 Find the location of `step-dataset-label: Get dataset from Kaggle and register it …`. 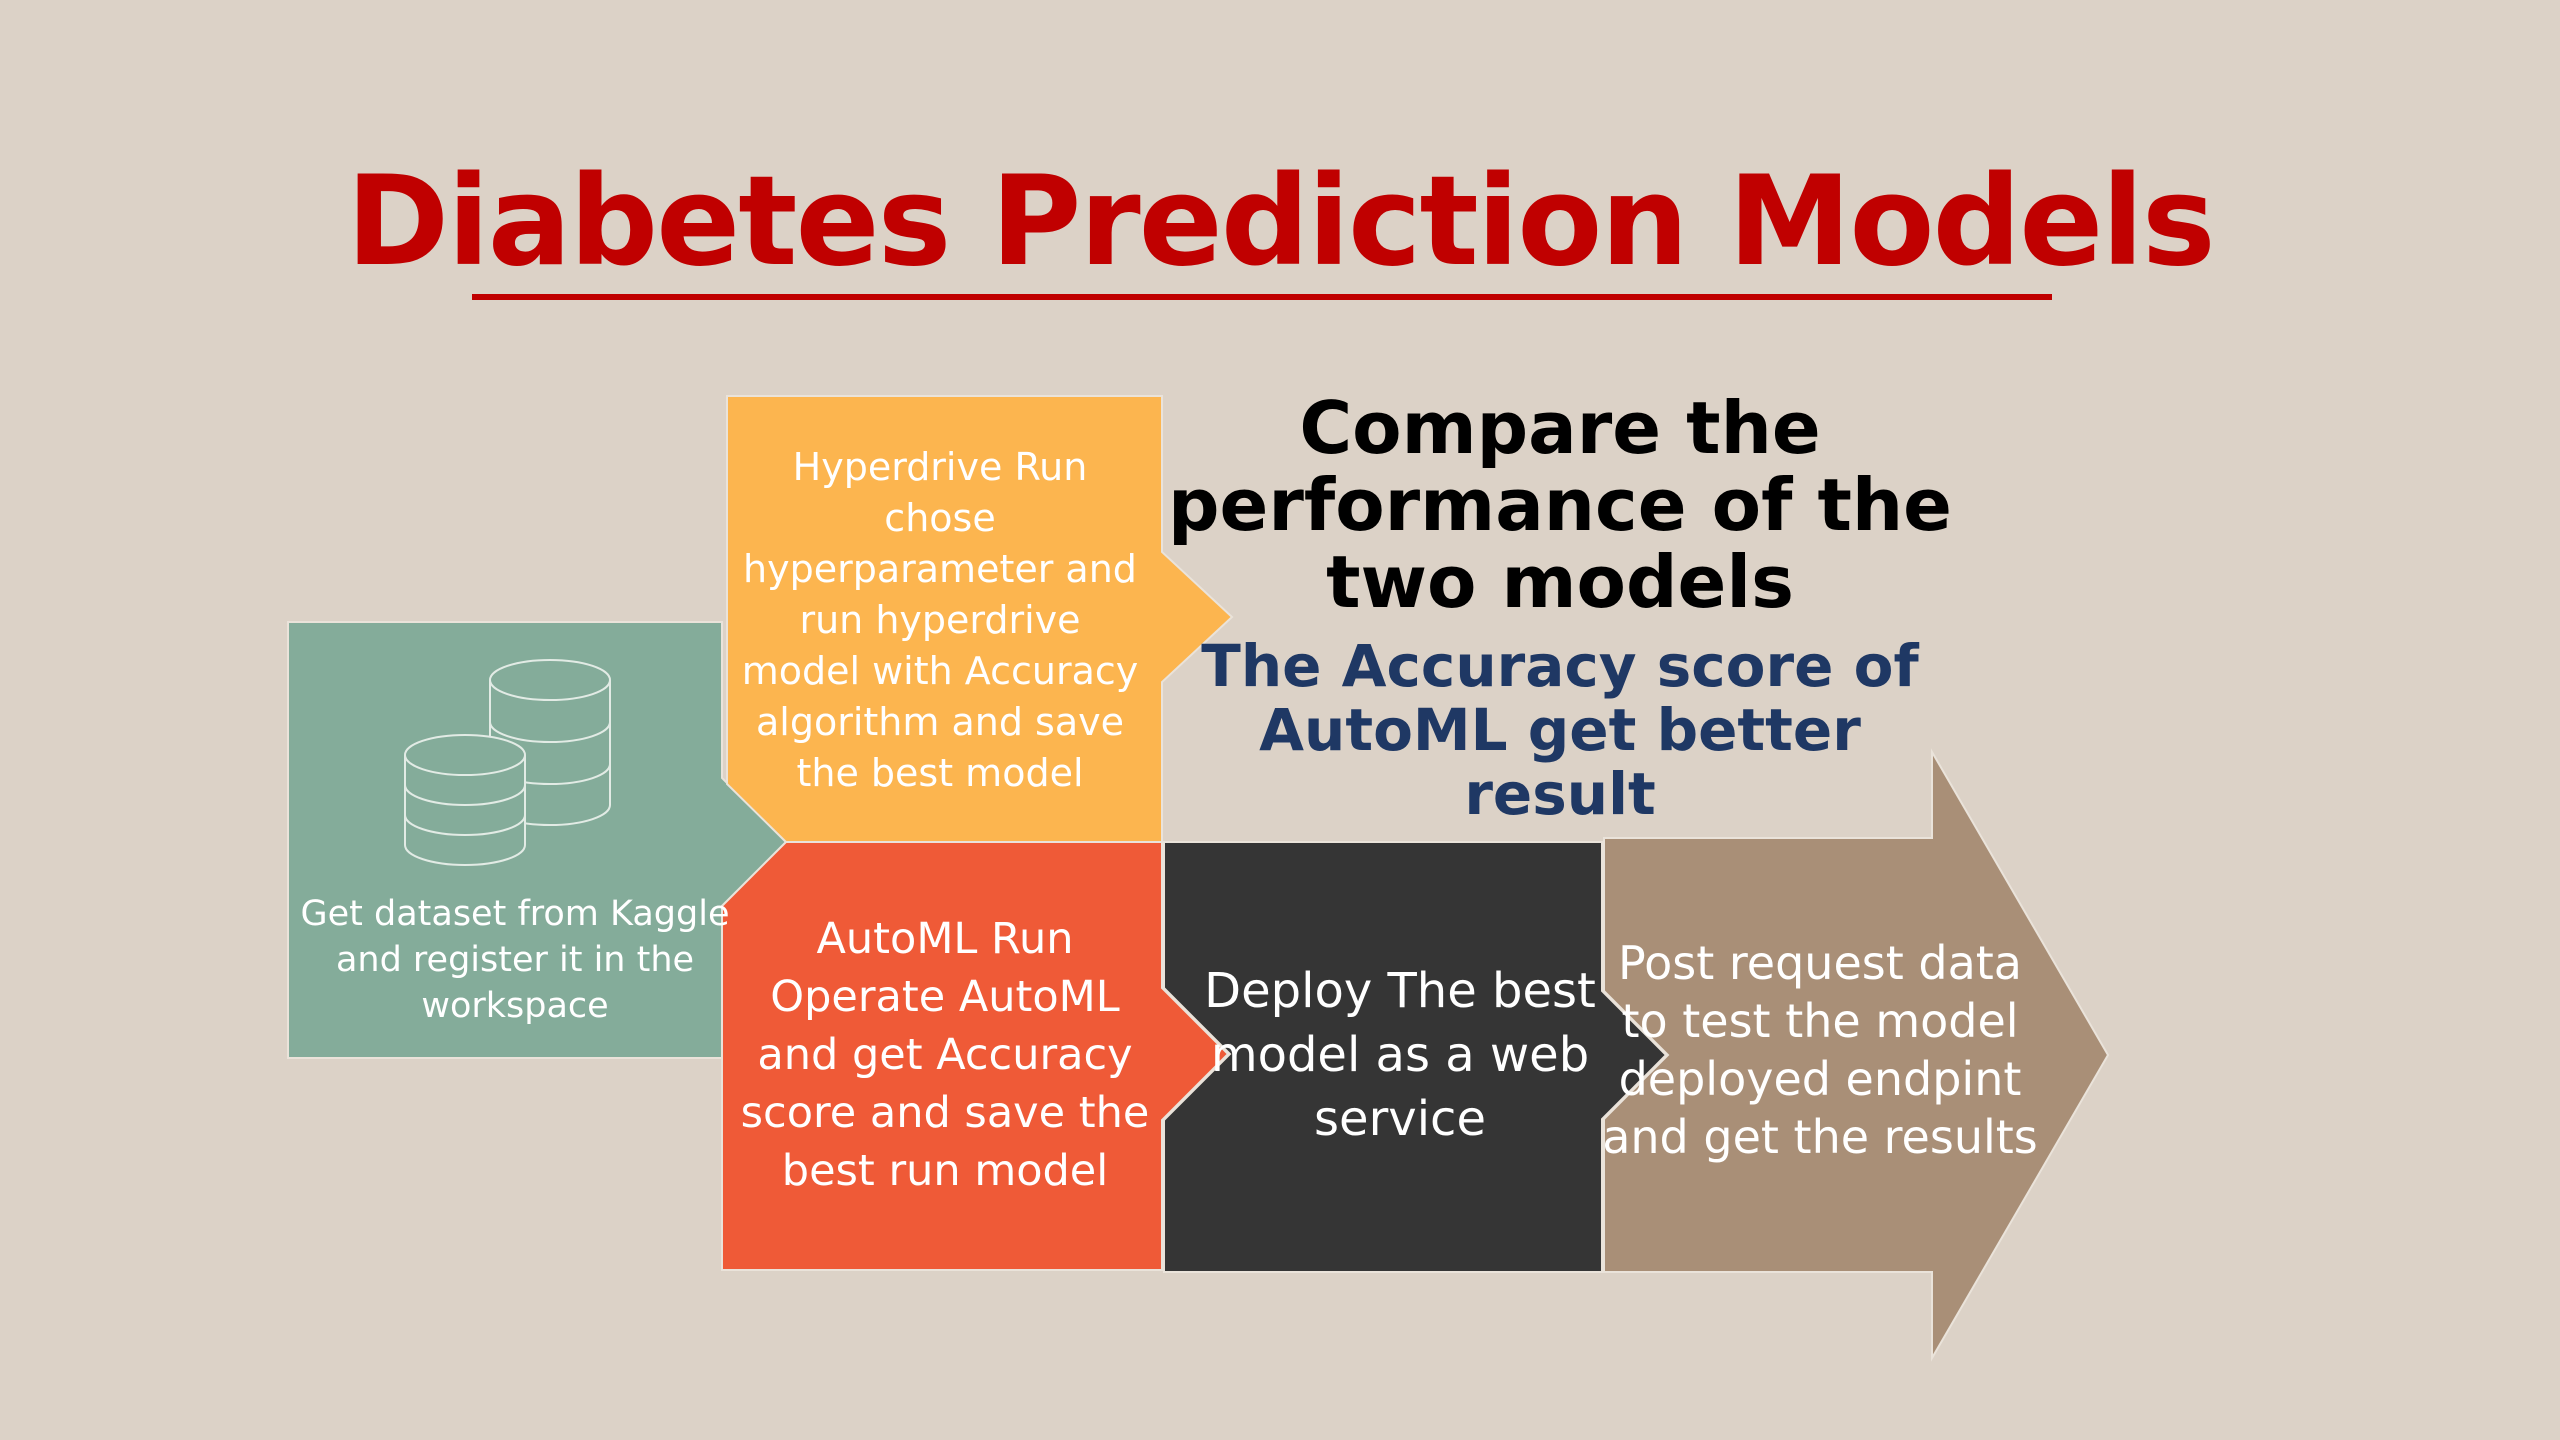

step-dataset-label: Get dataset from Kaggle and register it … is located at coordinates (515, 960).